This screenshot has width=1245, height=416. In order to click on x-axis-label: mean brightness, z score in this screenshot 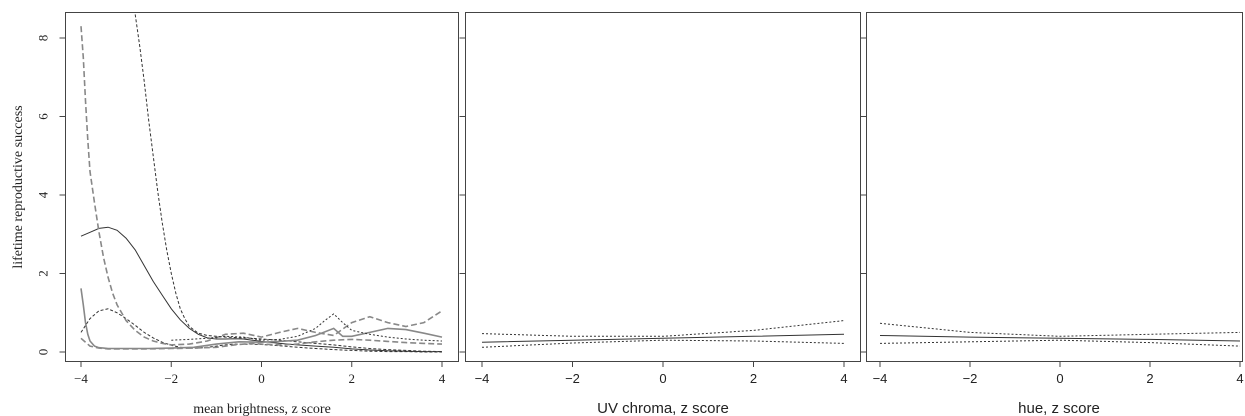, I will do `click(262, 409)`.